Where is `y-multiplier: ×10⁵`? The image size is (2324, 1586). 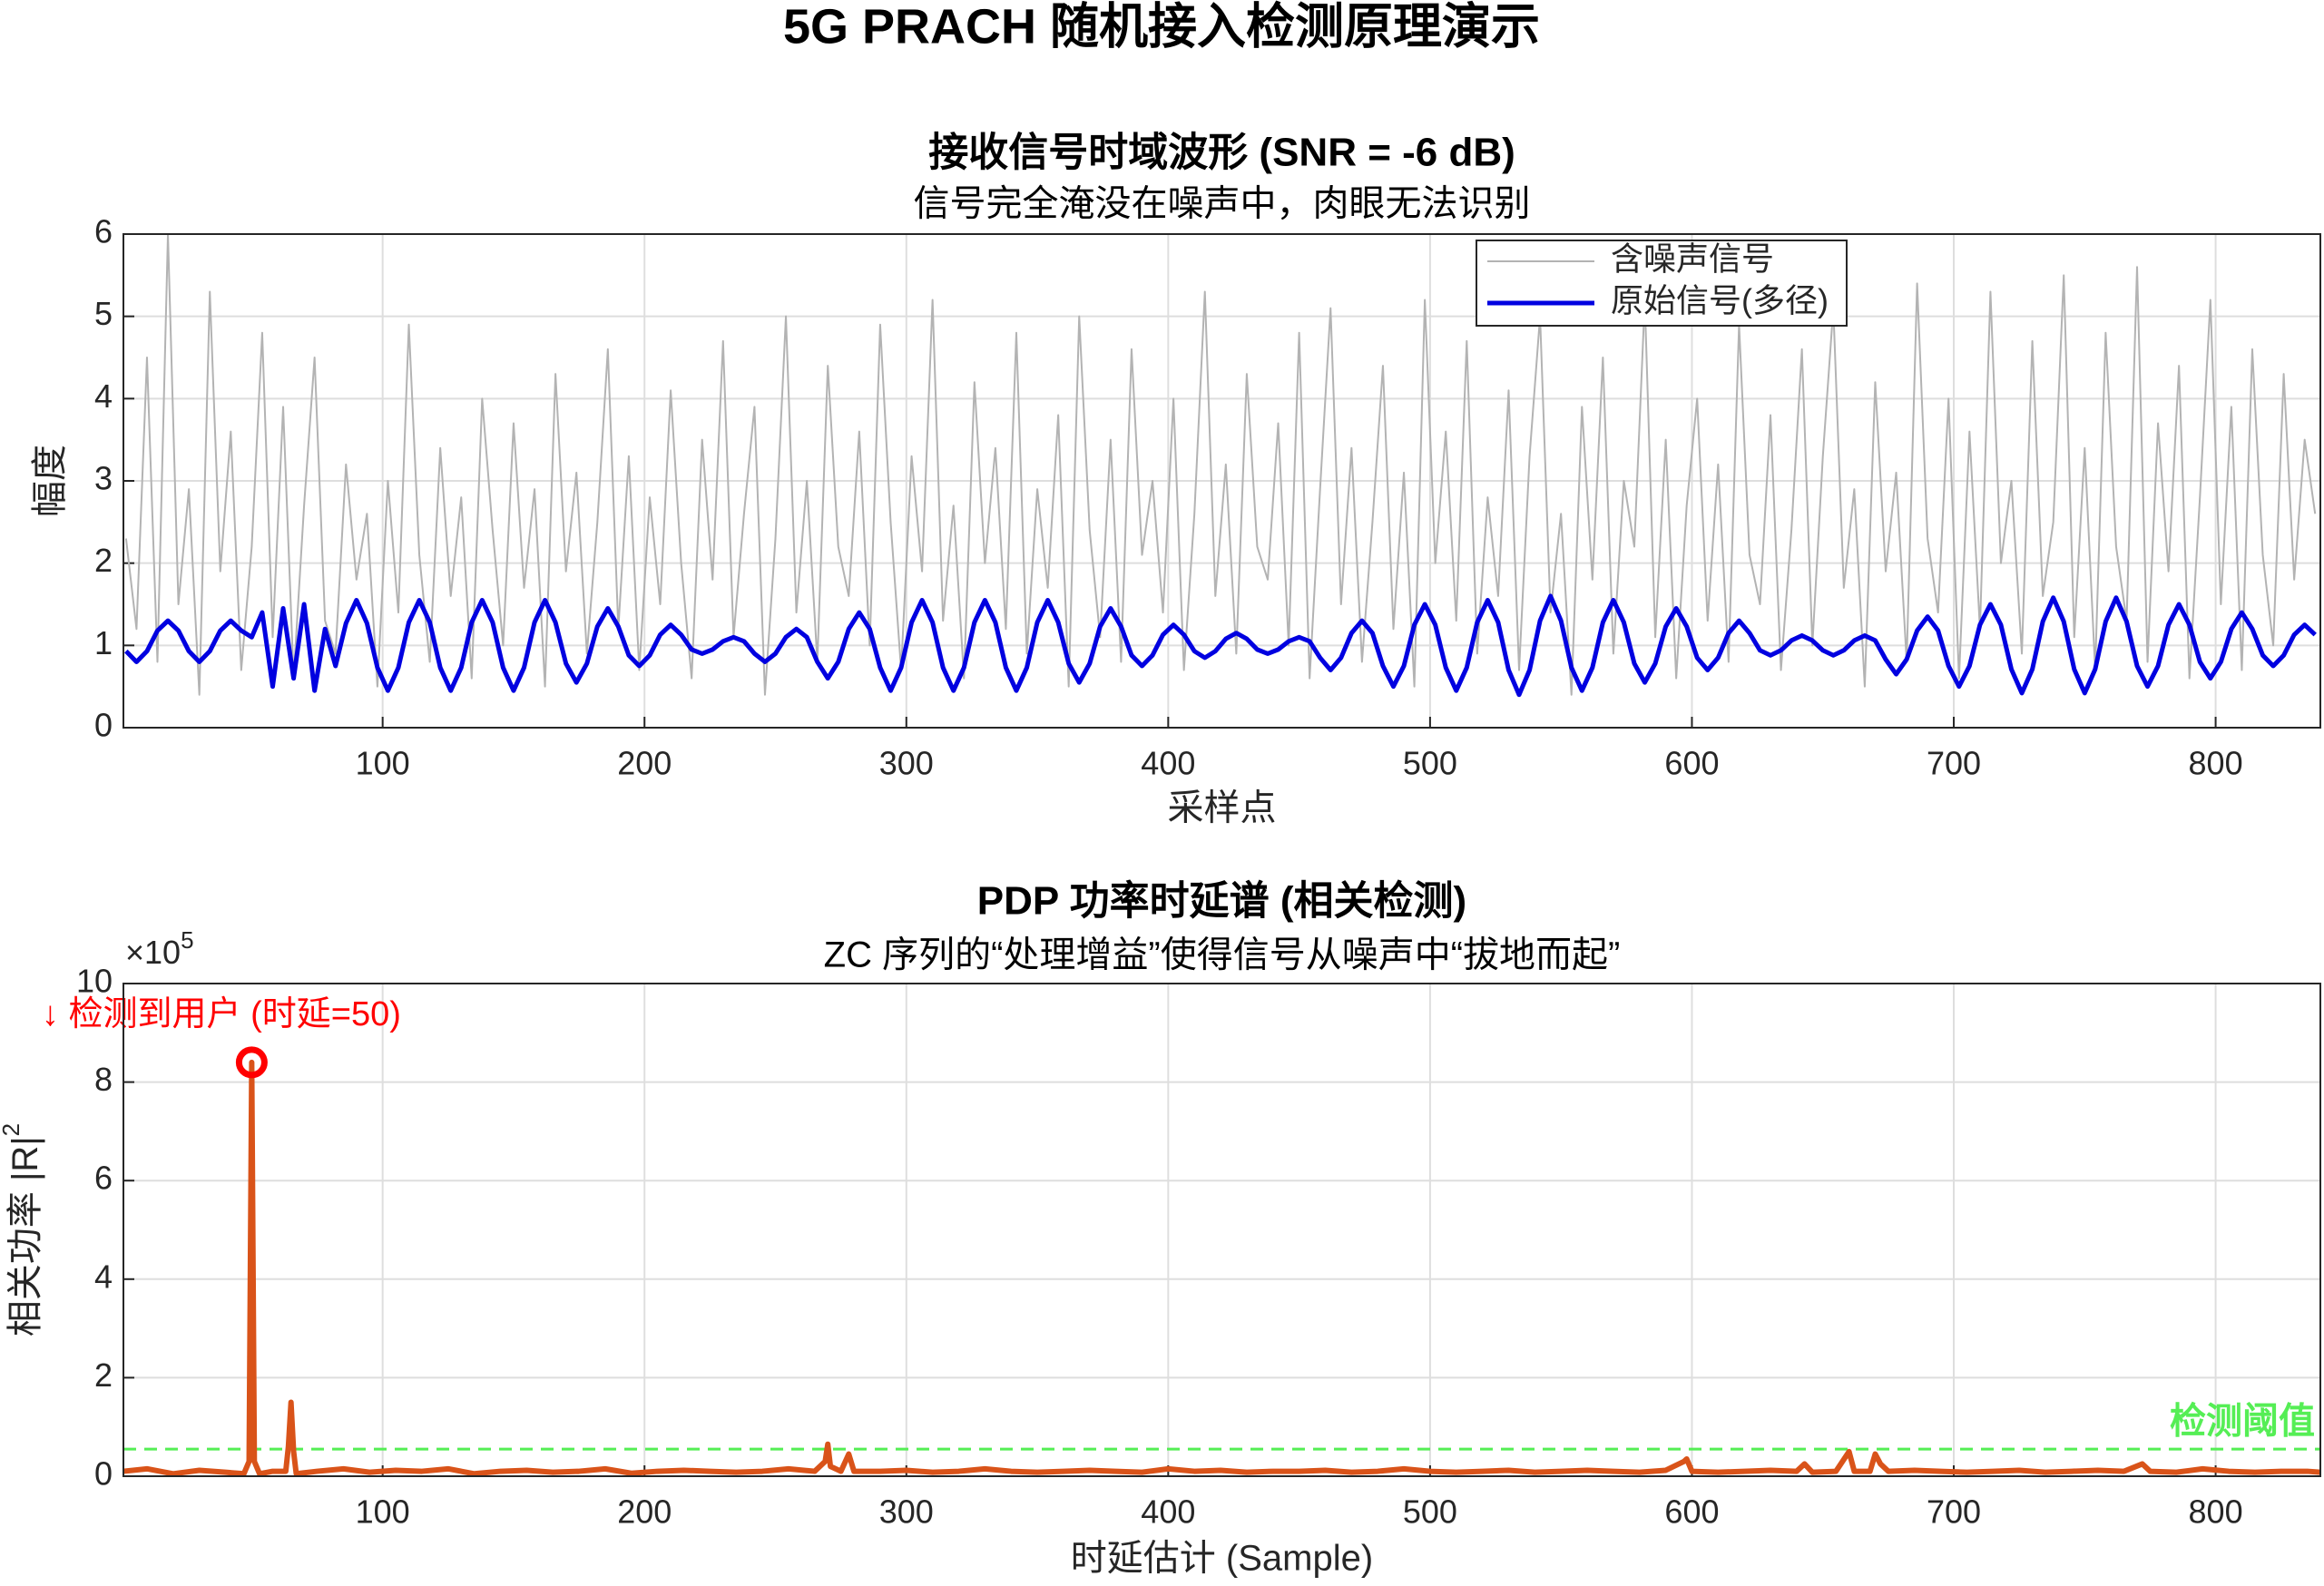
y-multiplier: ×10⁵ is located at coordinates (159, 949).